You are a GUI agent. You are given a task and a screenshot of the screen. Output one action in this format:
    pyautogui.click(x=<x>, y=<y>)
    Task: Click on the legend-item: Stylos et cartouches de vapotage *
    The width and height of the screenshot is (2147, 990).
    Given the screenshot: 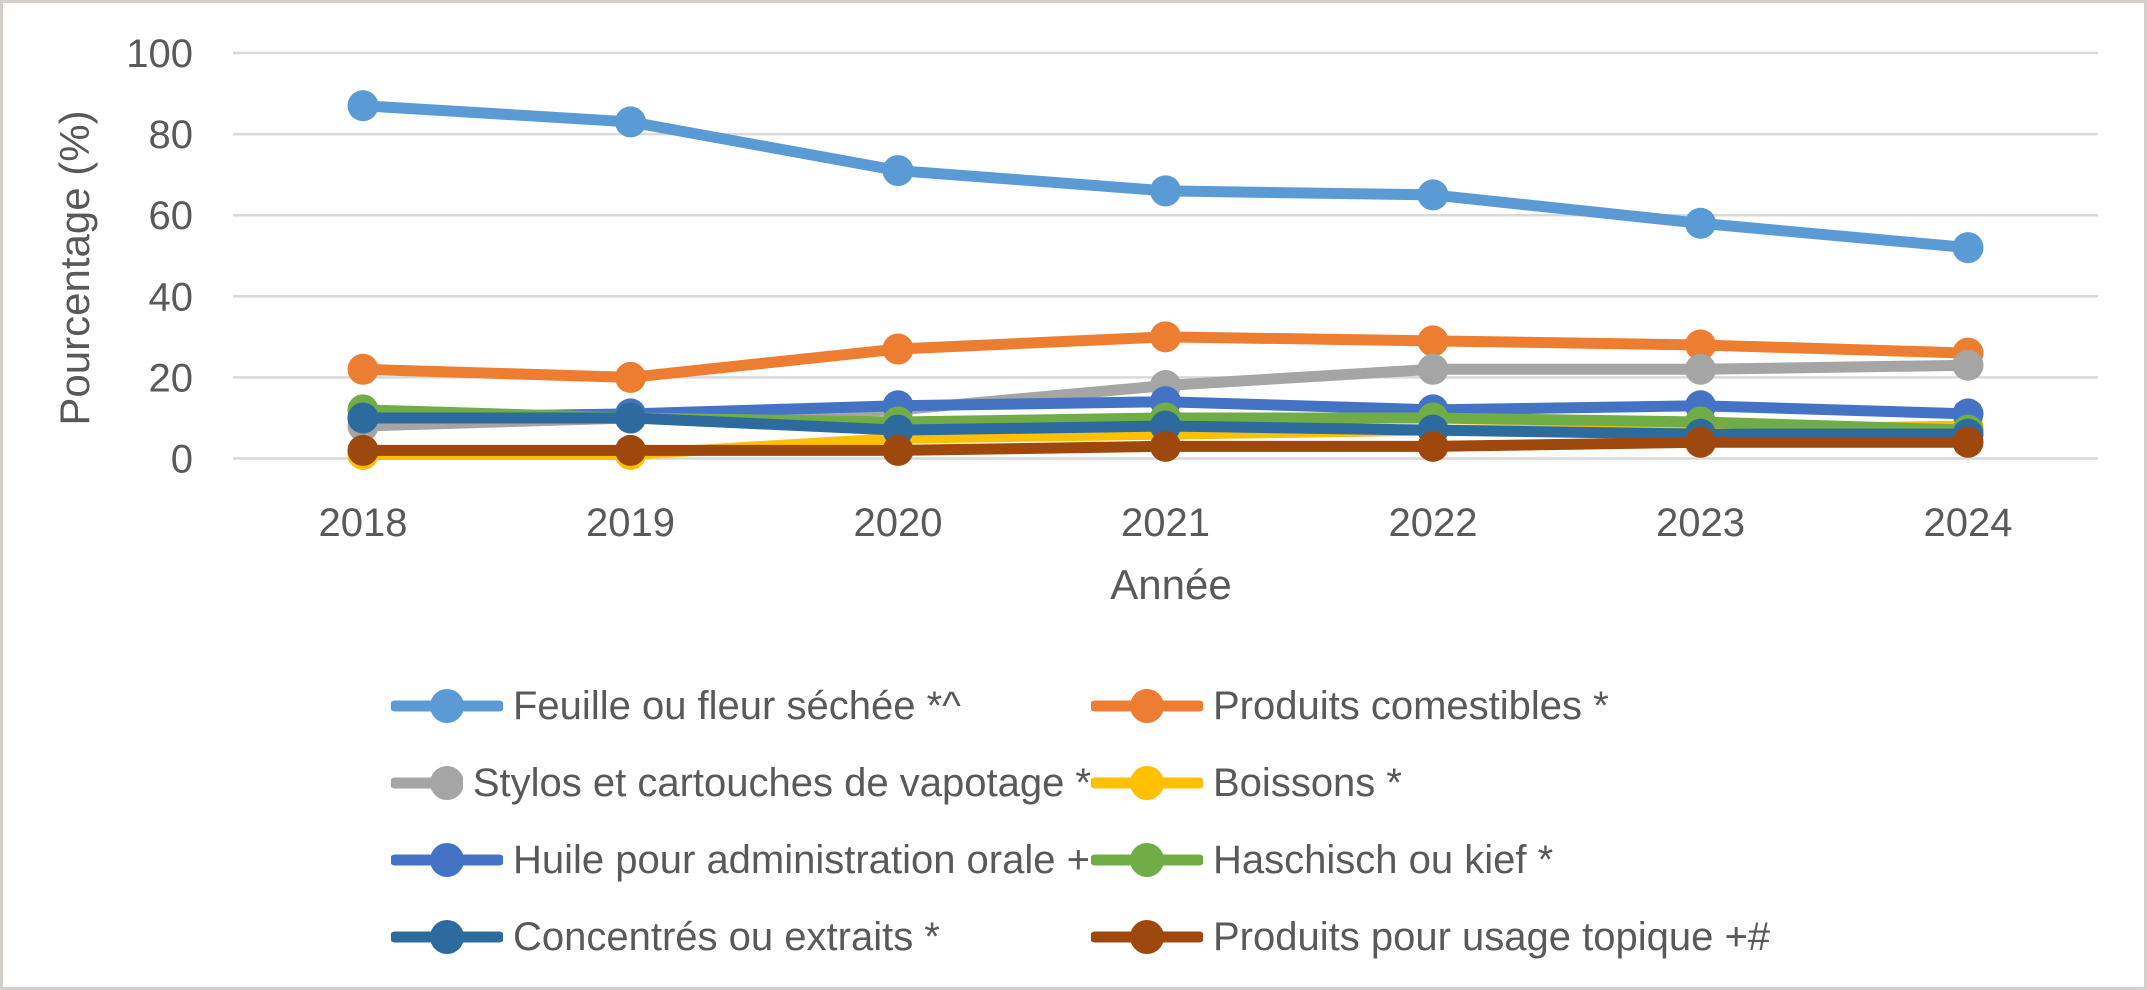 What is the action you would take?
    pyautogui.click(x=741, y=783)
    